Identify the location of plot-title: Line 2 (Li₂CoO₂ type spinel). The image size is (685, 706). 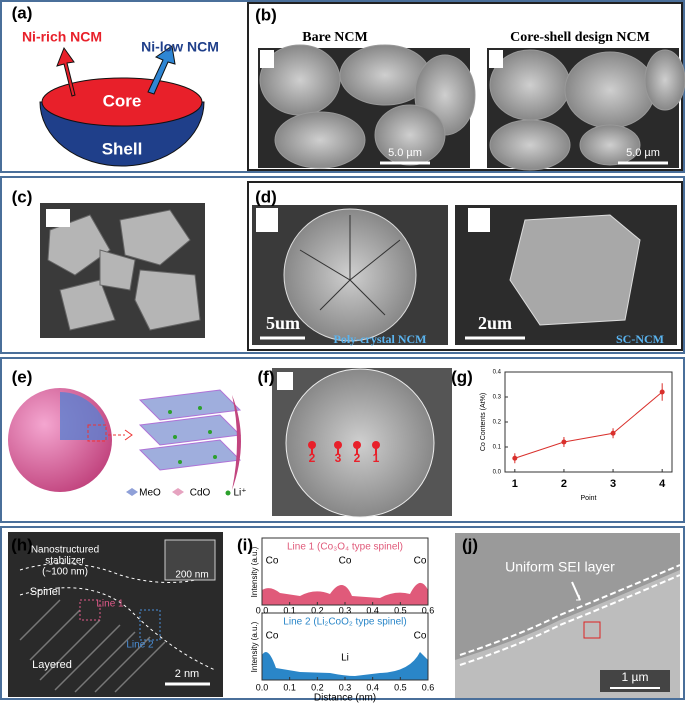
(344, 622).